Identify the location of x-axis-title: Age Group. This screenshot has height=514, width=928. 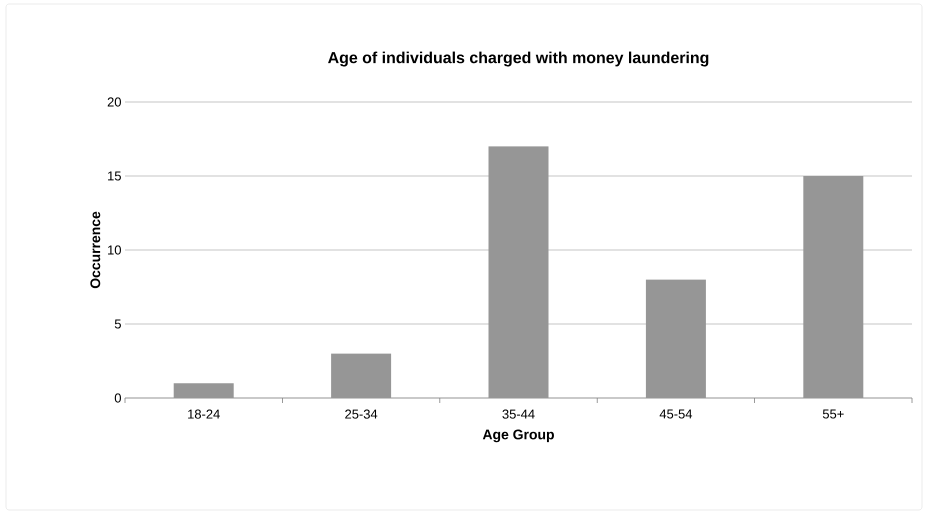
(518, 436).